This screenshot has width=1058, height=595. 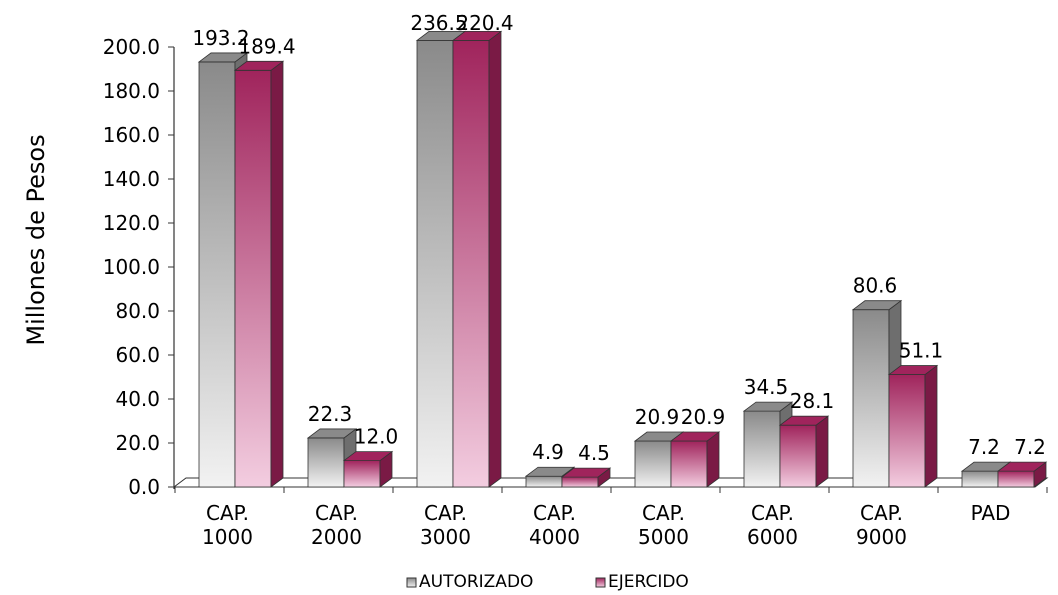 I want to click on x-tick-label-7: PAD, so click(x=991, y=513).